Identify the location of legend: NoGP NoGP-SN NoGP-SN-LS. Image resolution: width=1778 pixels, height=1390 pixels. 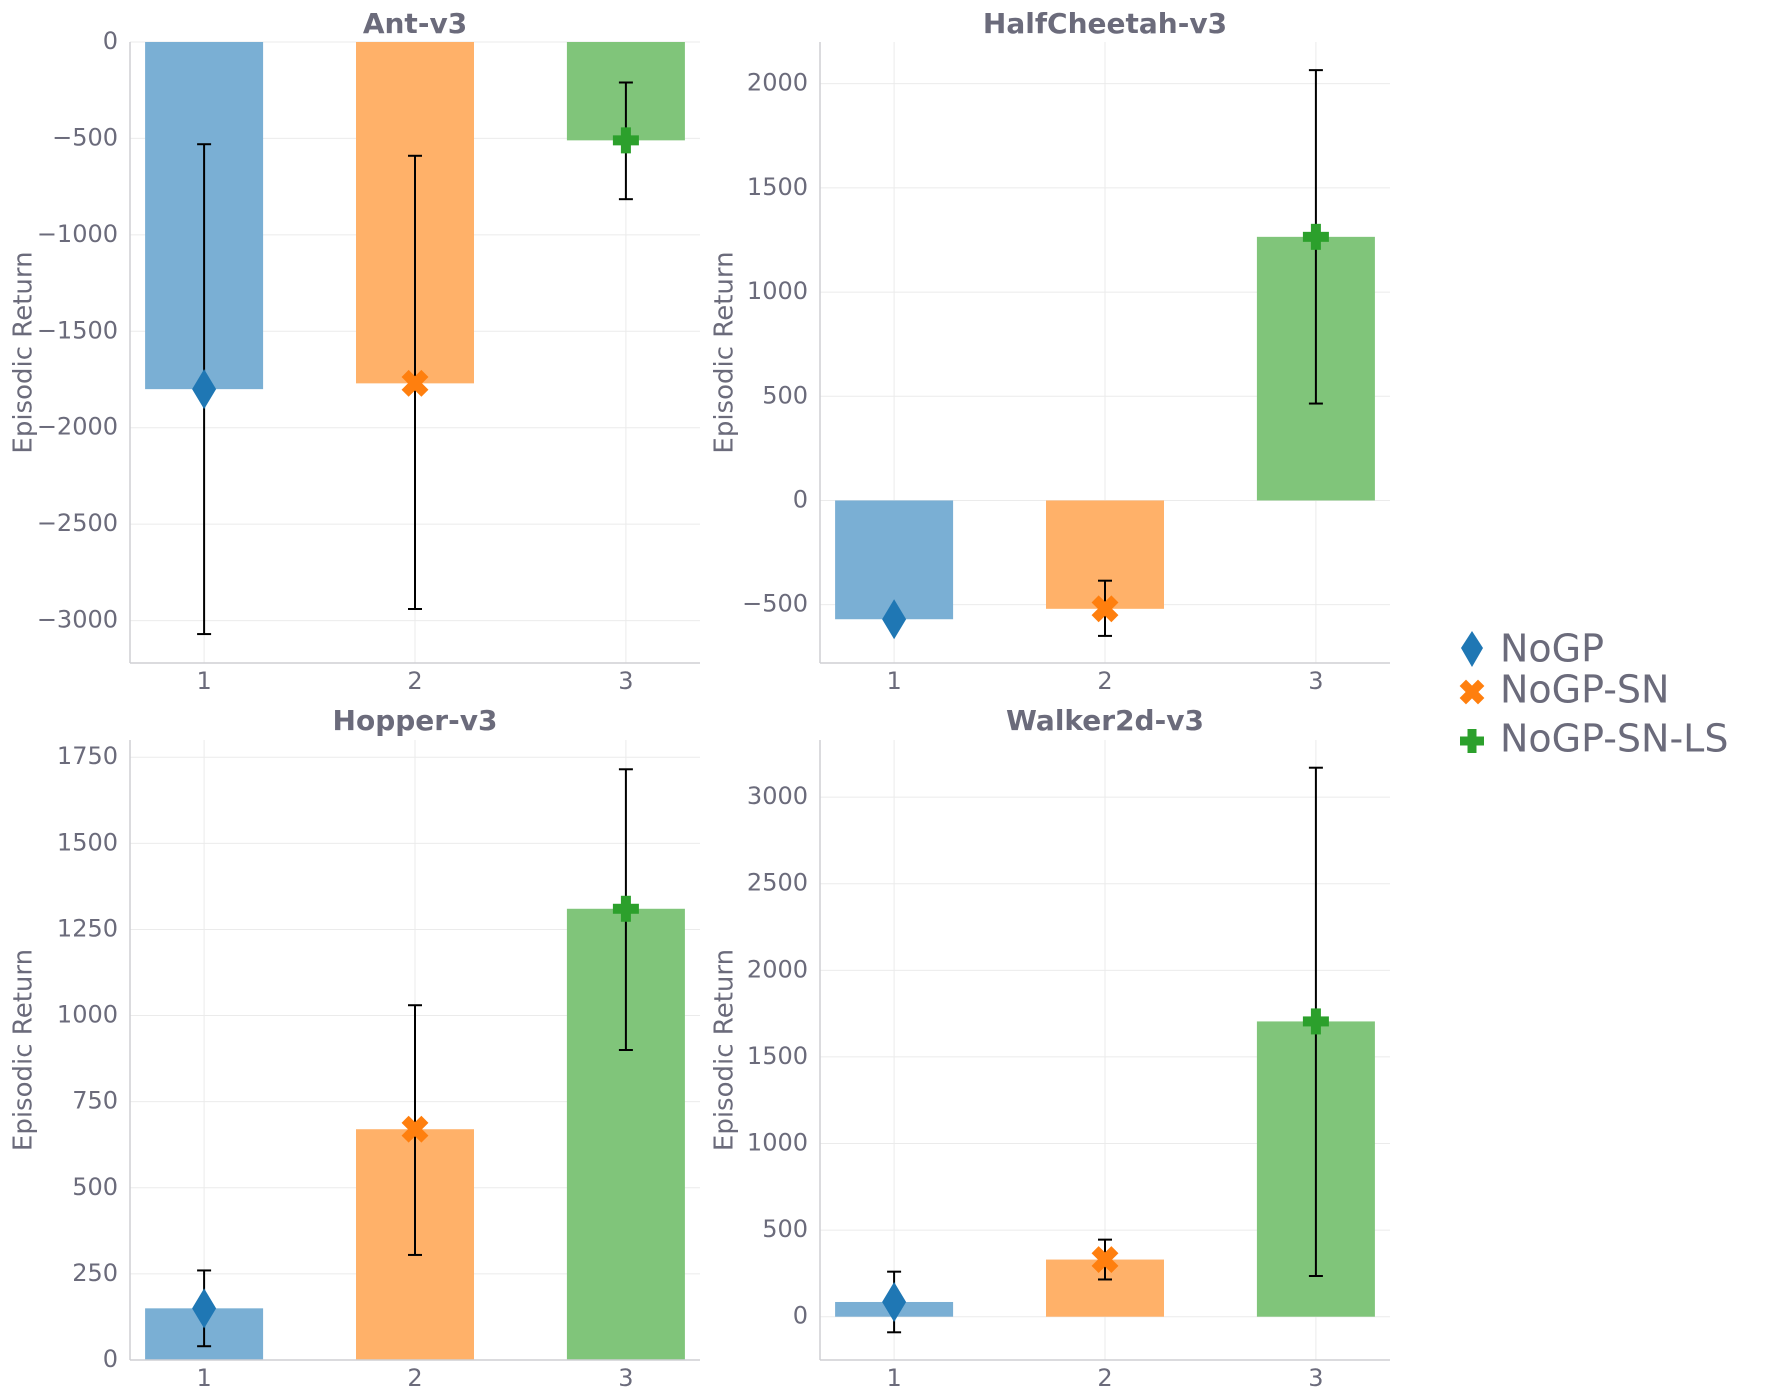
(1593, 694).